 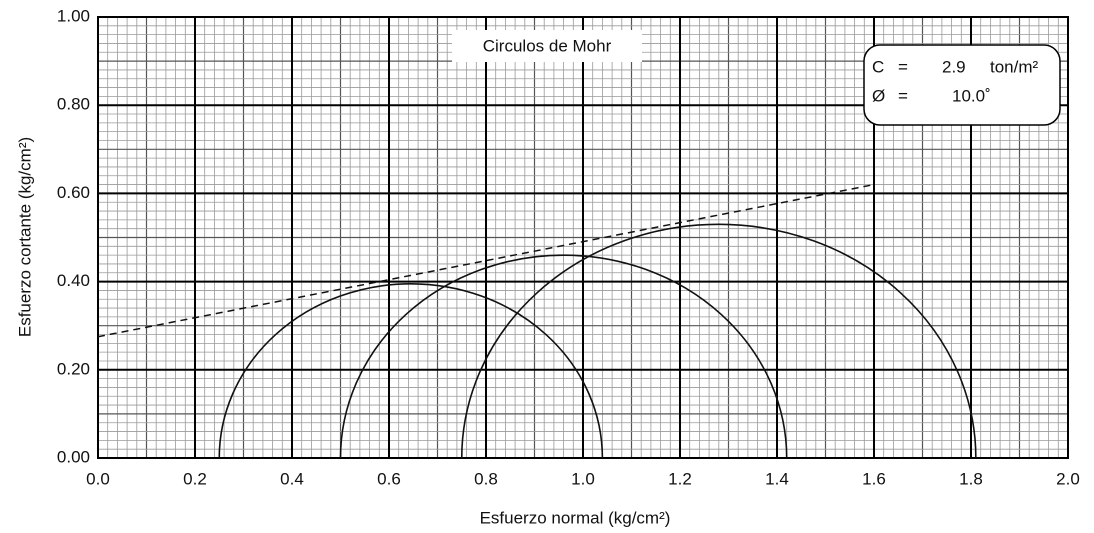 I want to click on parameter-symbol: Ø, so click(x=878, y=95).